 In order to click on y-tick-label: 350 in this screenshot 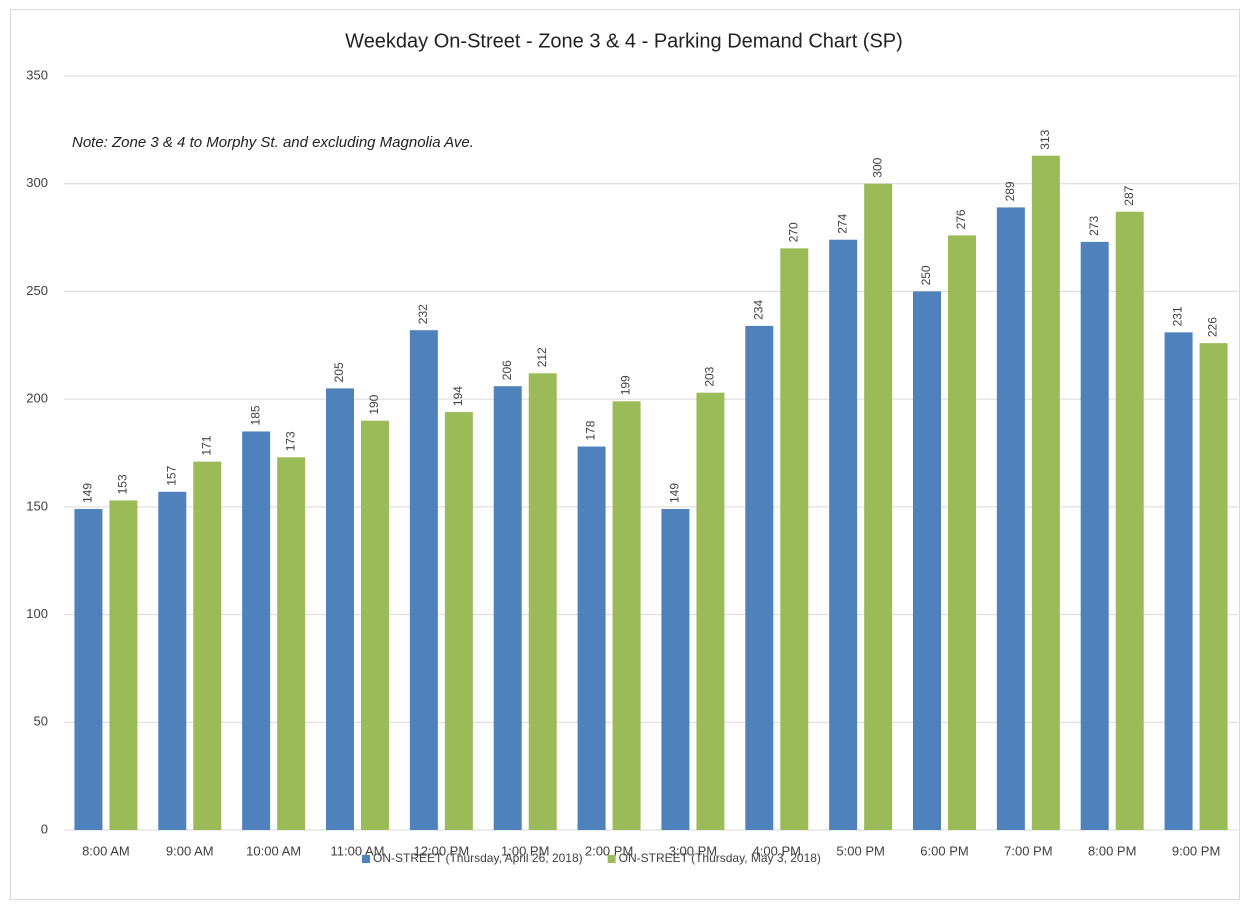, I will do `click(37, 74)`.